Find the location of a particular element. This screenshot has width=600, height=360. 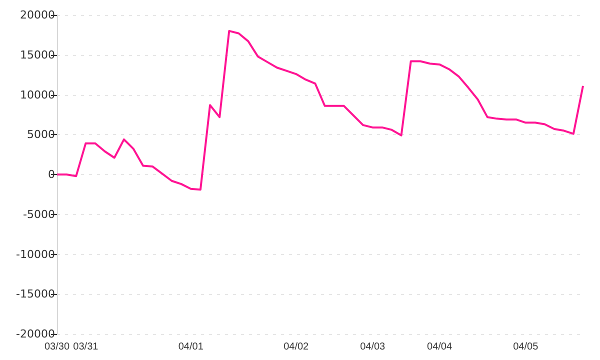

y-tick-label: 5000 is located at coordinates (41, 135).